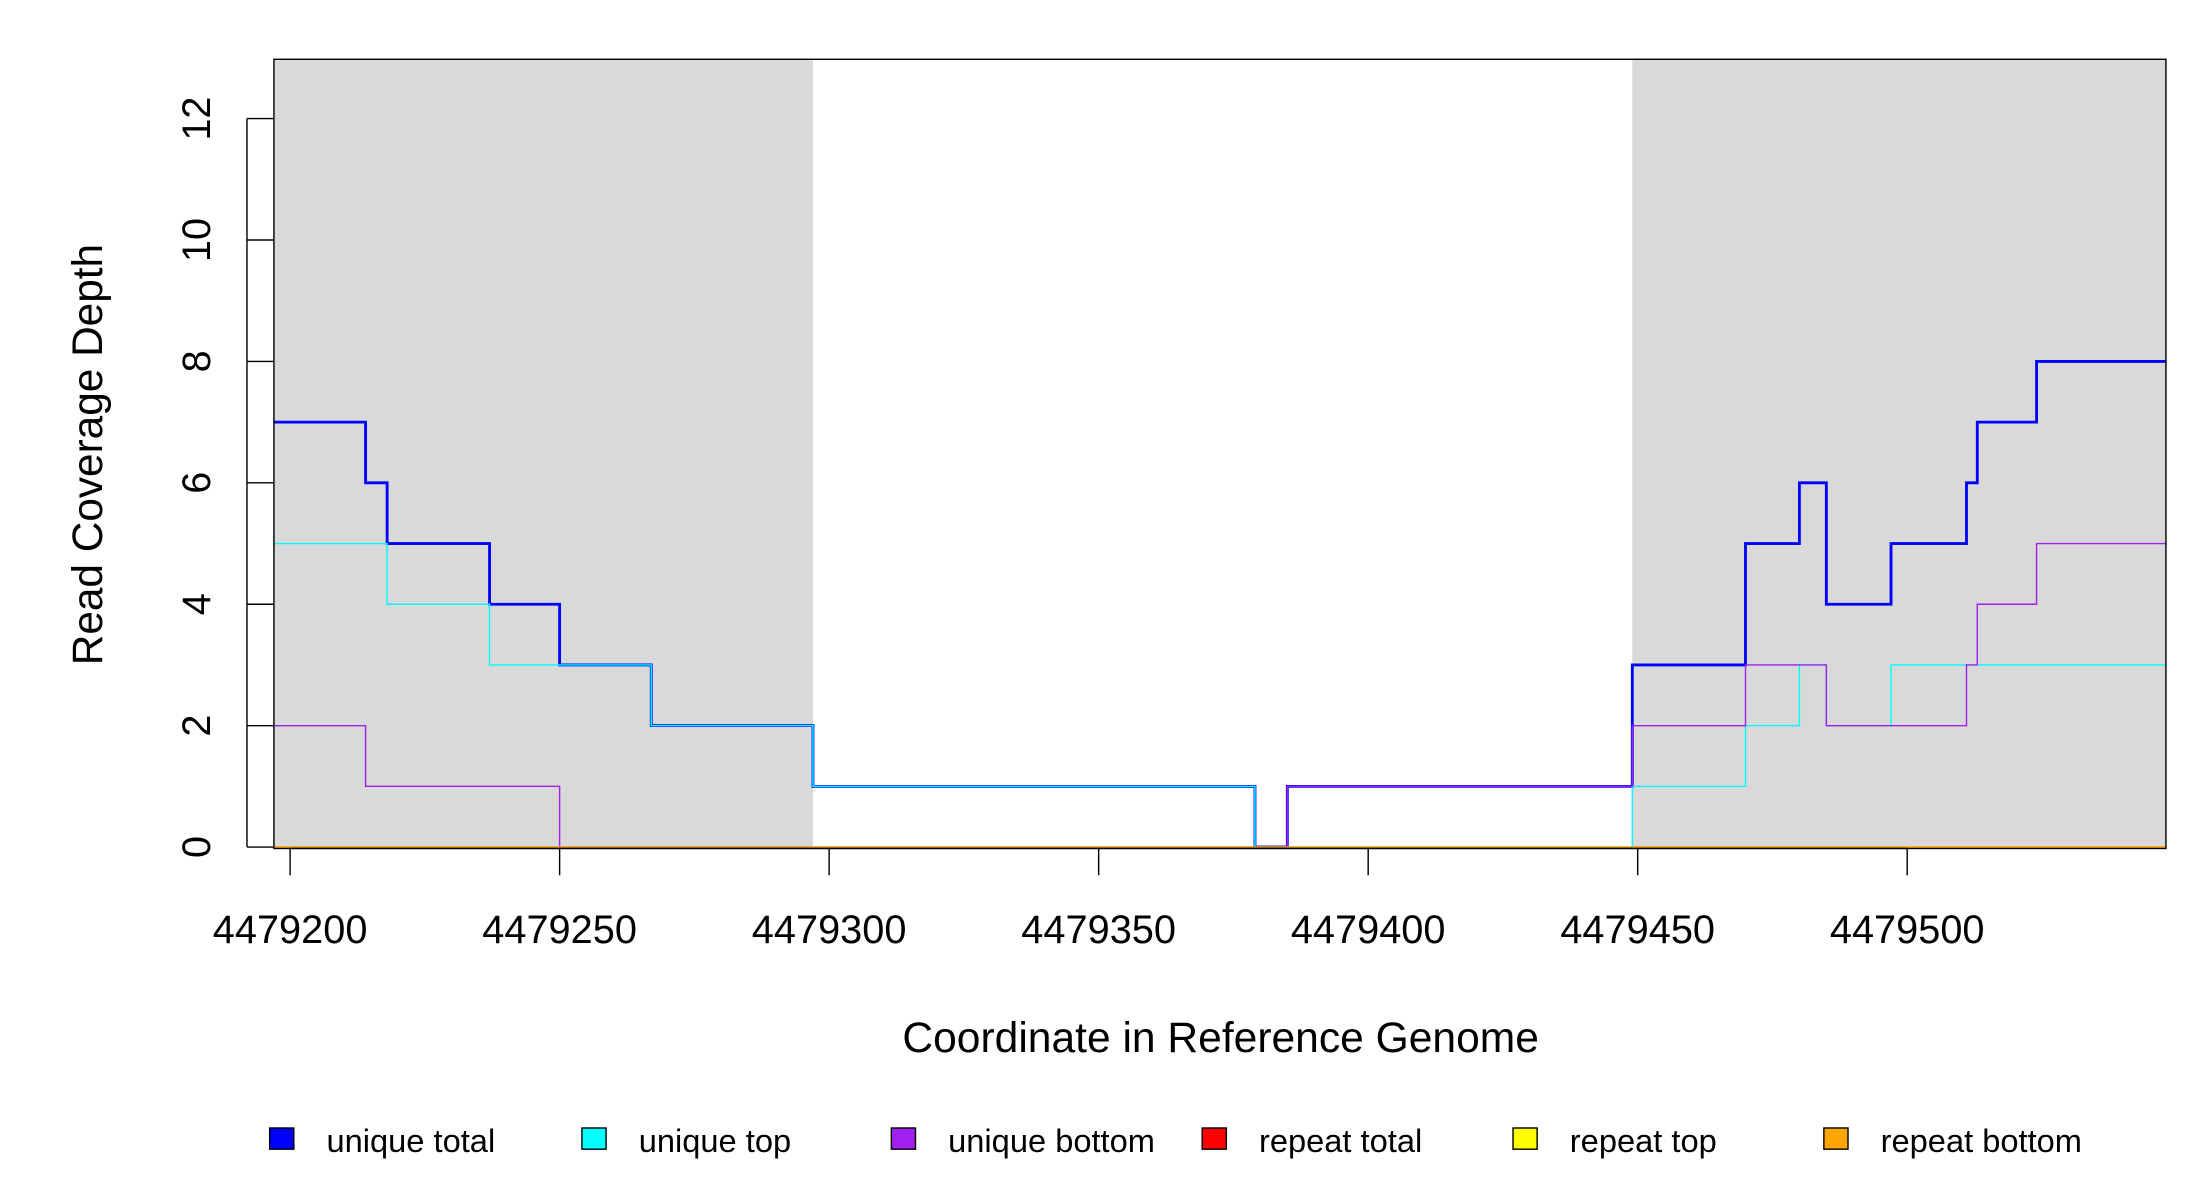  I want to click on x-tick-label: 4479500, so click(1907, 930).